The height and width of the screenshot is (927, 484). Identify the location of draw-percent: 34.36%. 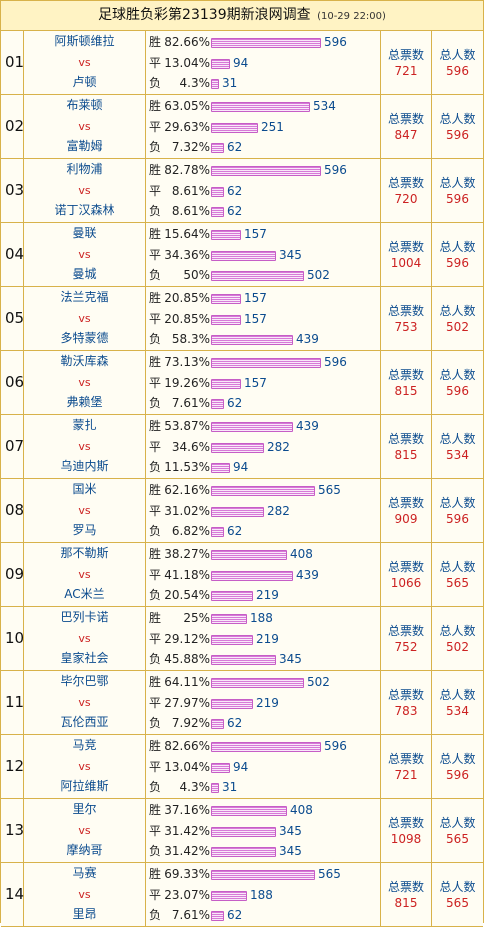
(187, 255).